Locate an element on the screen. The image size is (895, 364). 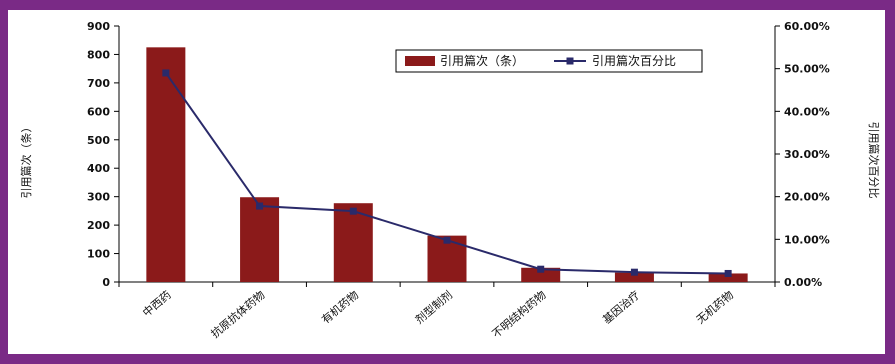
left-tick-label: 600 is located at coordinates (98, 111).